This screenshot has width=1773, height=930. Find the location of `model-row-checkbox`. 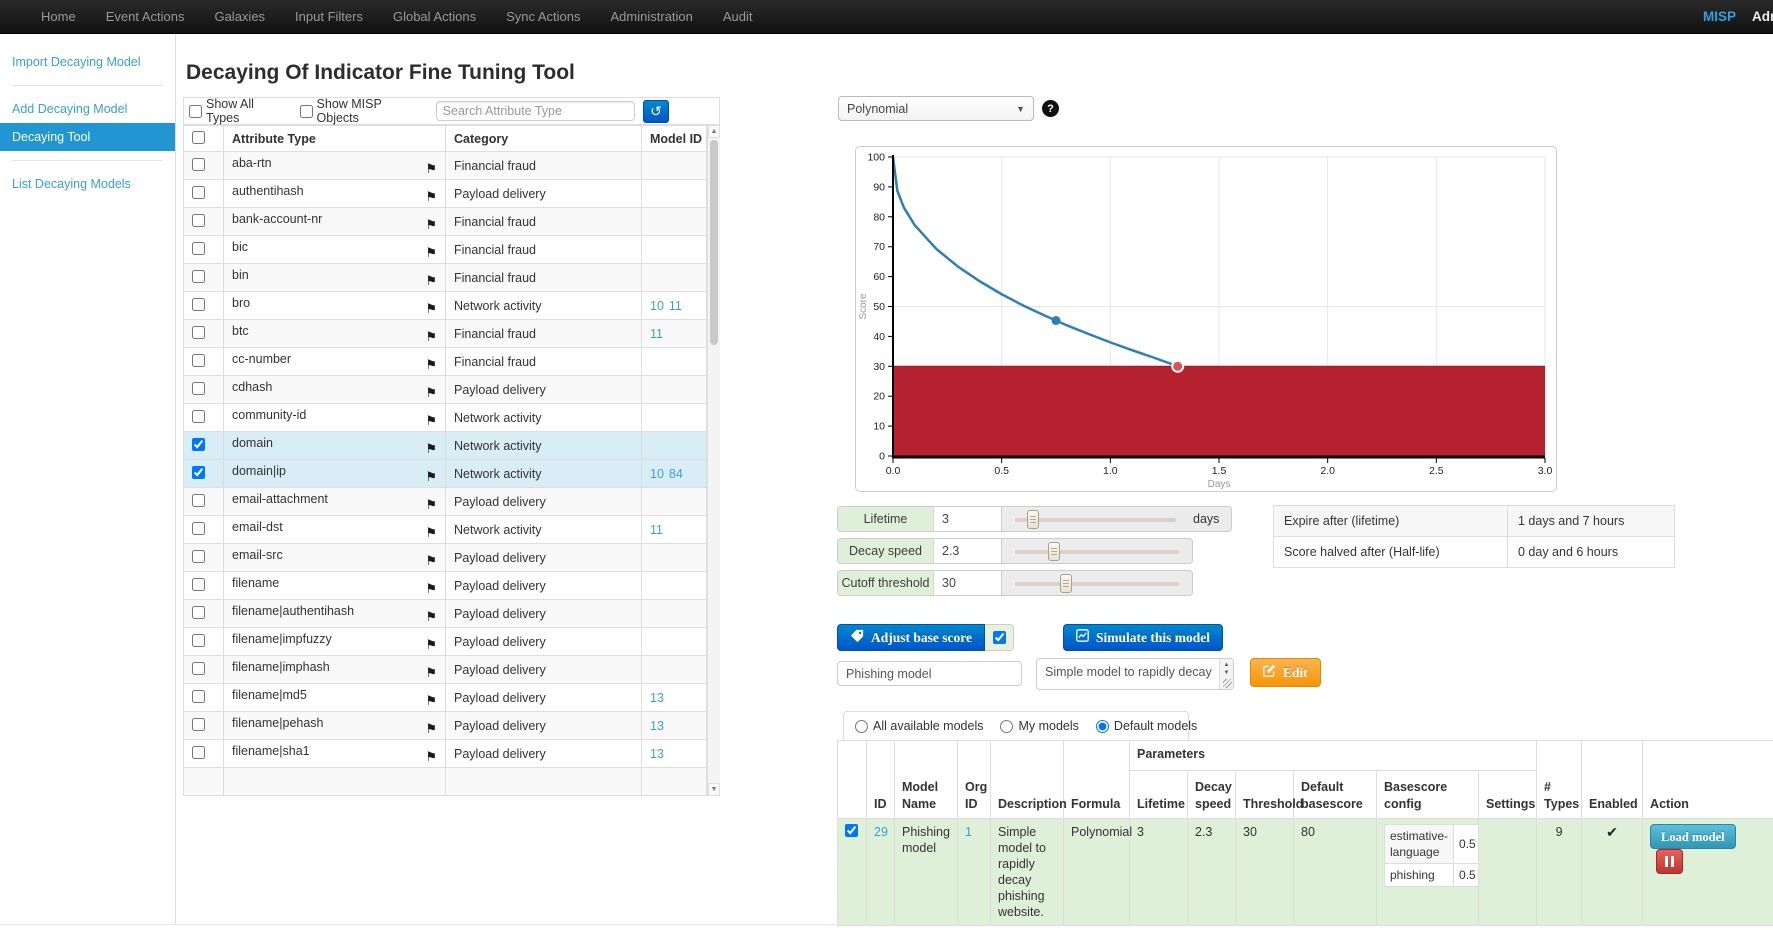

model-row-checkbox is located at coordinates (851, 830).